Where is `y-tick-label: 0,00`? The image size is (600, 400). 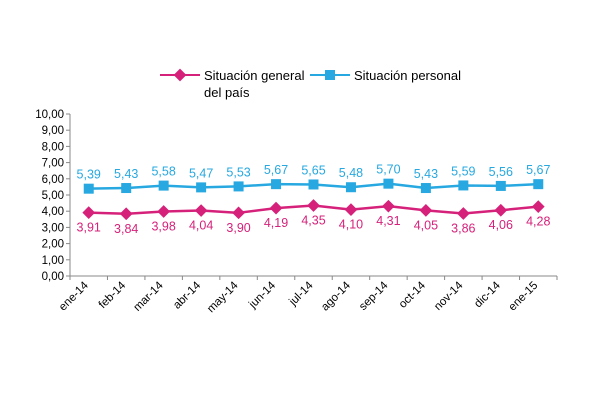
y-tick-label: 0,00 is located at coordinates (53, 277).